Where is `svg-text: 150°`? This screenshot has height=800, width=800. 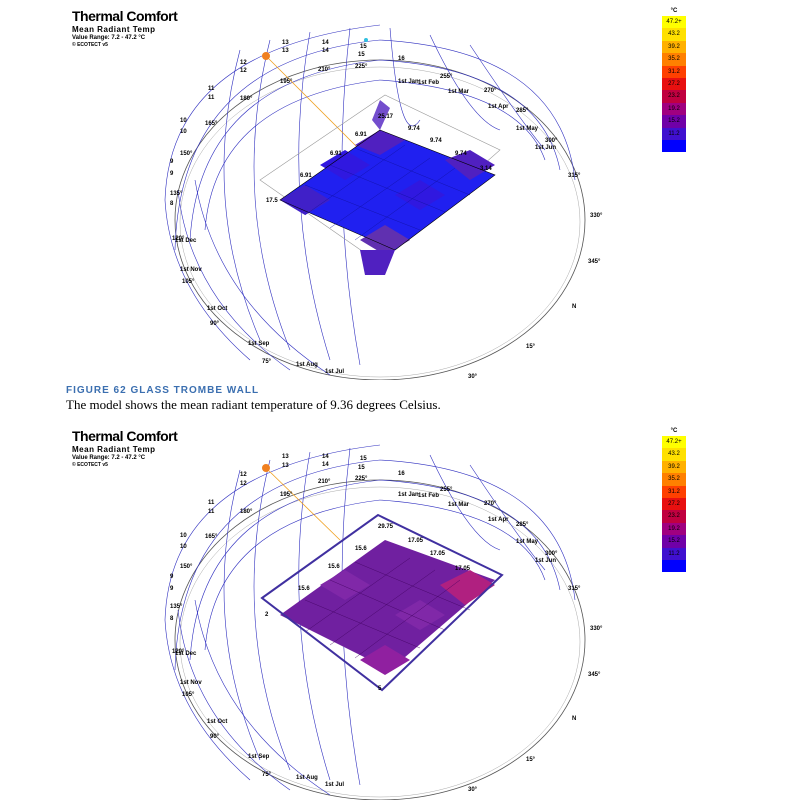 svg-text: 150° is located at coordinates (186, 567).